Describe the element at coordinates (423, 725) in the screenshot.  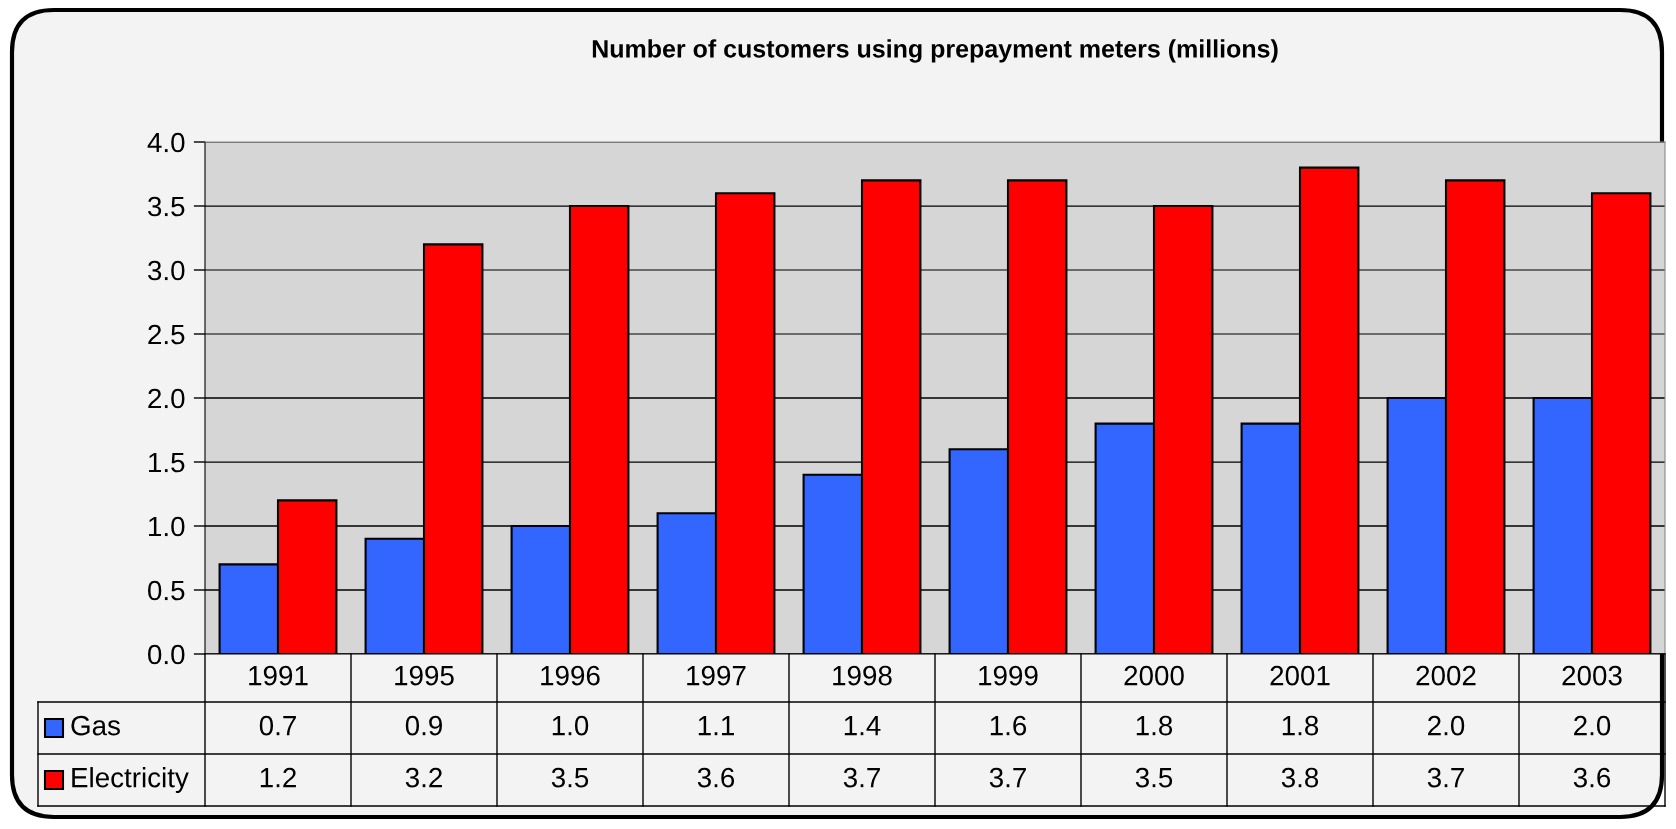
I see `data-label: 0.9` at that location.